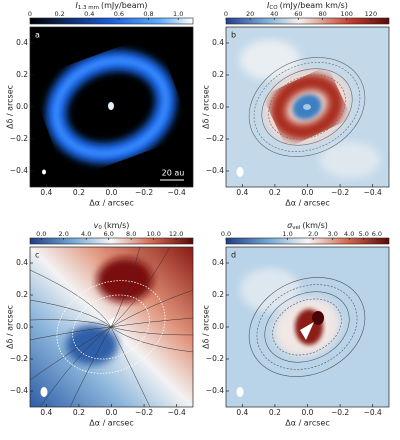 Image resolution: width=400 pixels, height=440 pixels. Describe the element at coordinates (59, 14) in the screenshot. I see `colorbar-tick-label: 0.2` at that location.